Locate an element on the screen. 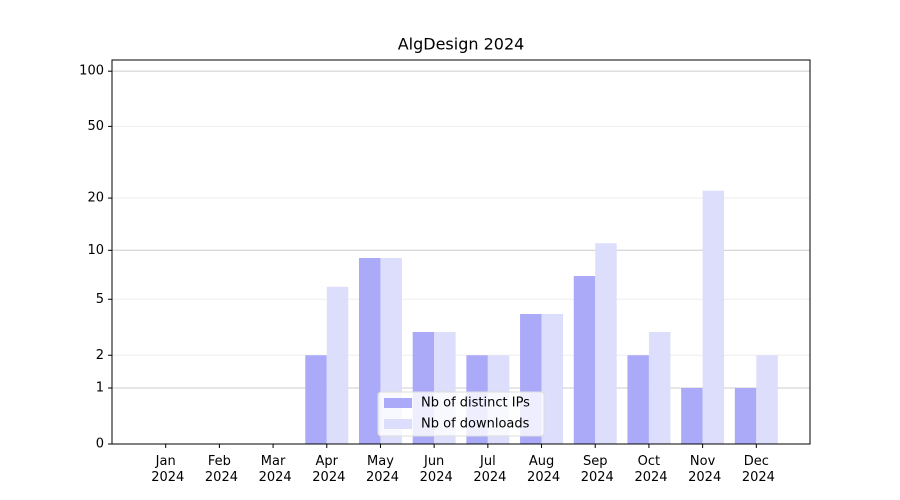  x-tick-label: Apr 2024 is located at coordinates (326, 469).